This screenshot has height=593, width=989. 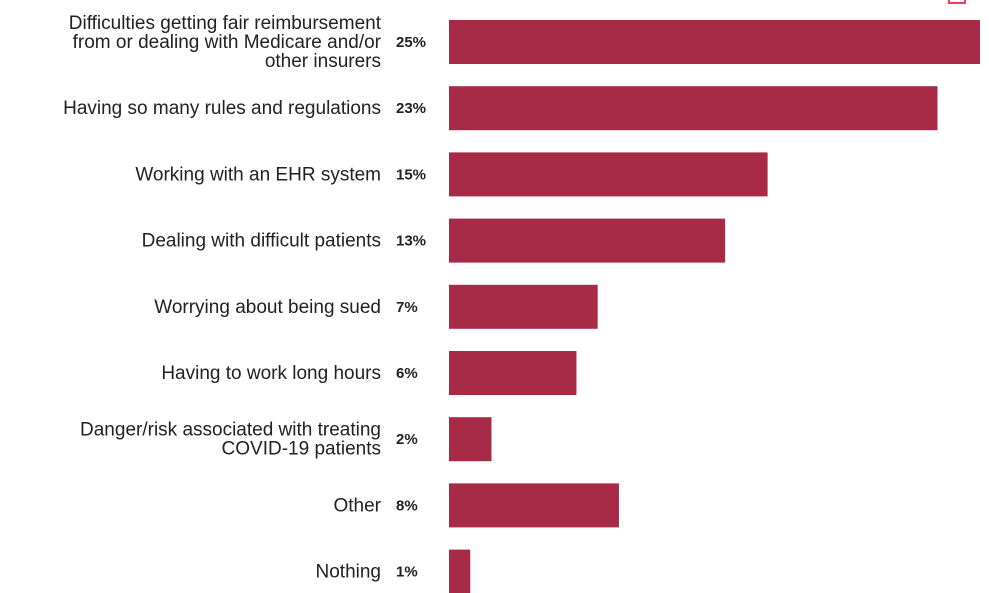 I want to click on legend-swatch, so click(x=957, y=2).